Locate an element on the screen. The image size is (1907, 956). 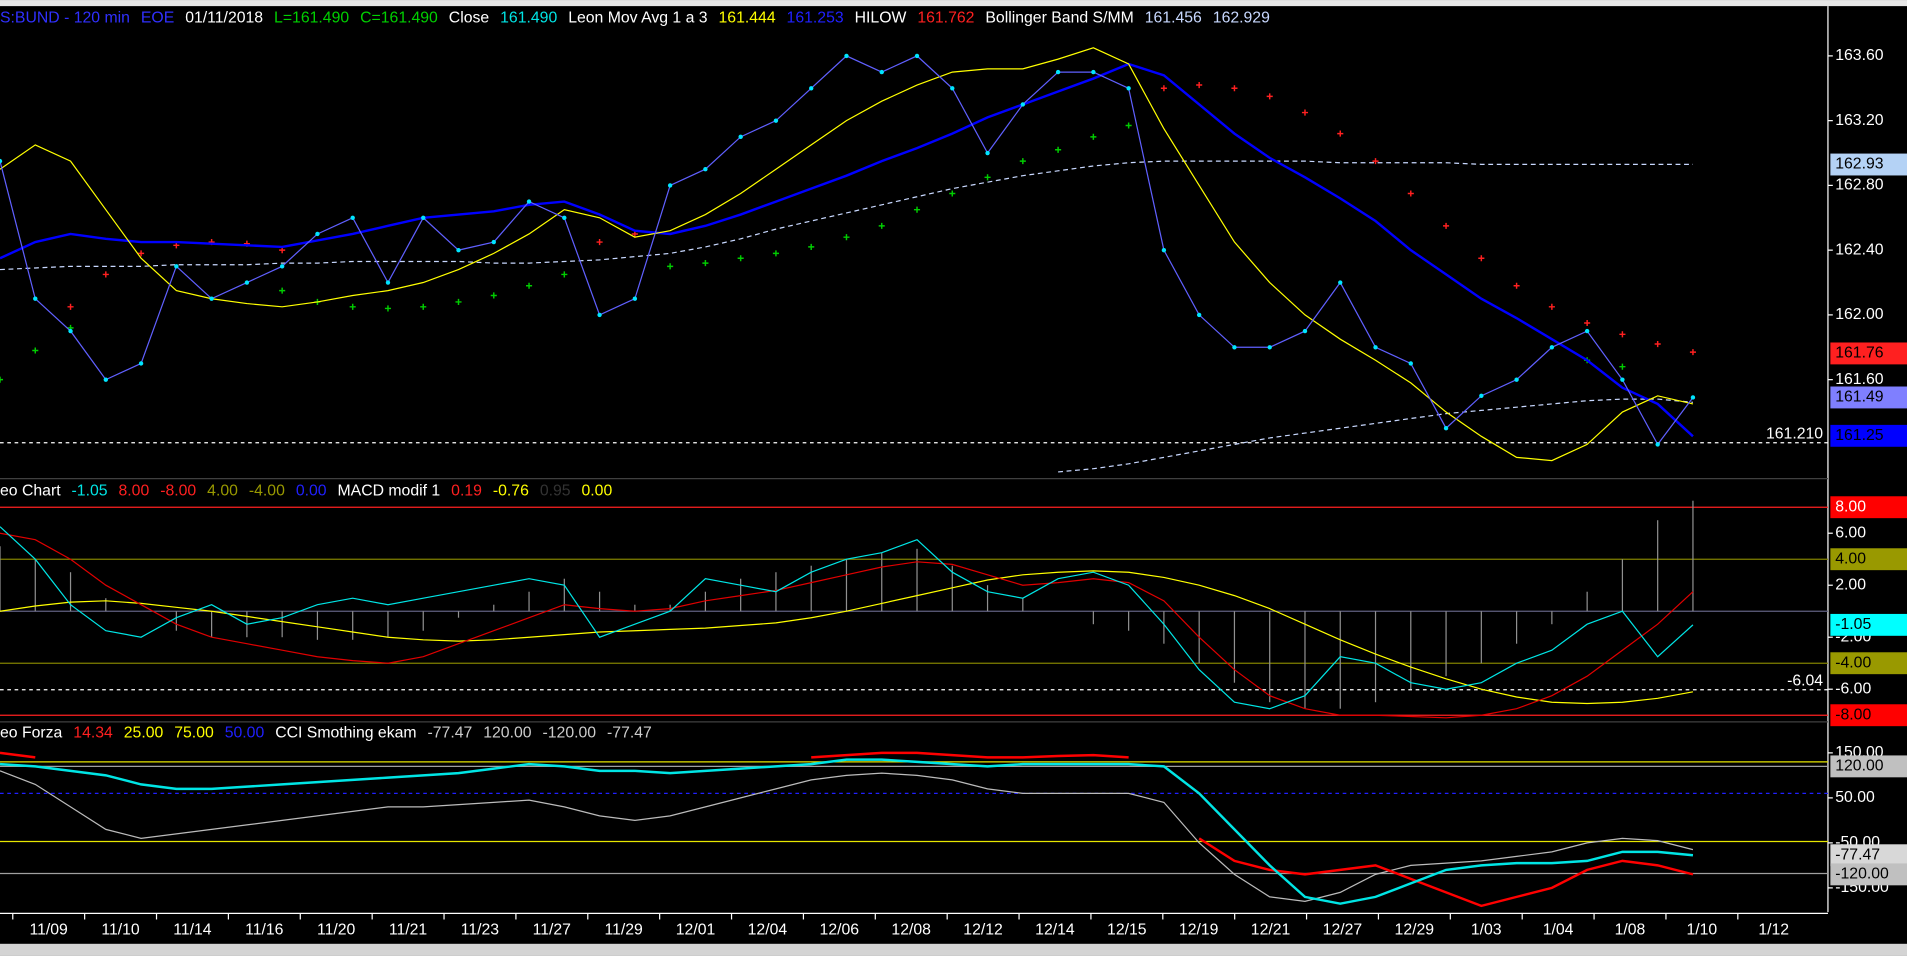
y-tick-label: -6.00 is located at coordinates (1853, 688).